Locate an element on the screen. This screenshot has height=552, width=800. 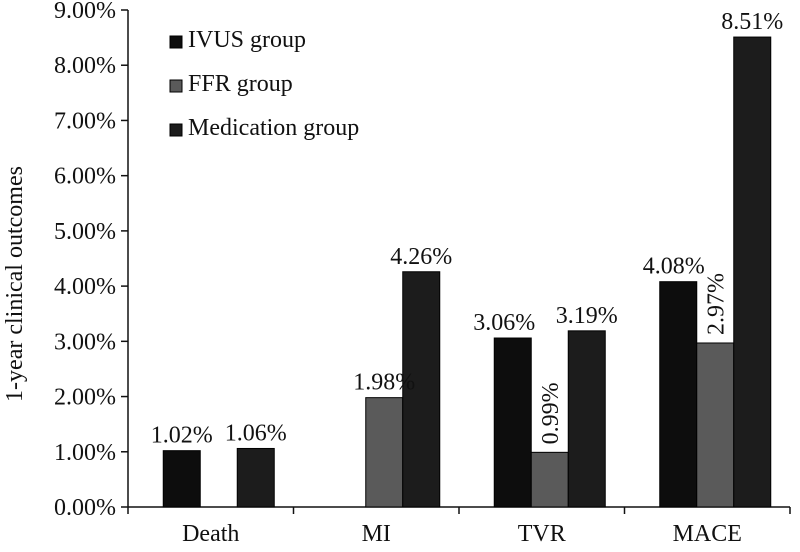
y-tick-label: 5.00% is located at coordinates (85, 232).